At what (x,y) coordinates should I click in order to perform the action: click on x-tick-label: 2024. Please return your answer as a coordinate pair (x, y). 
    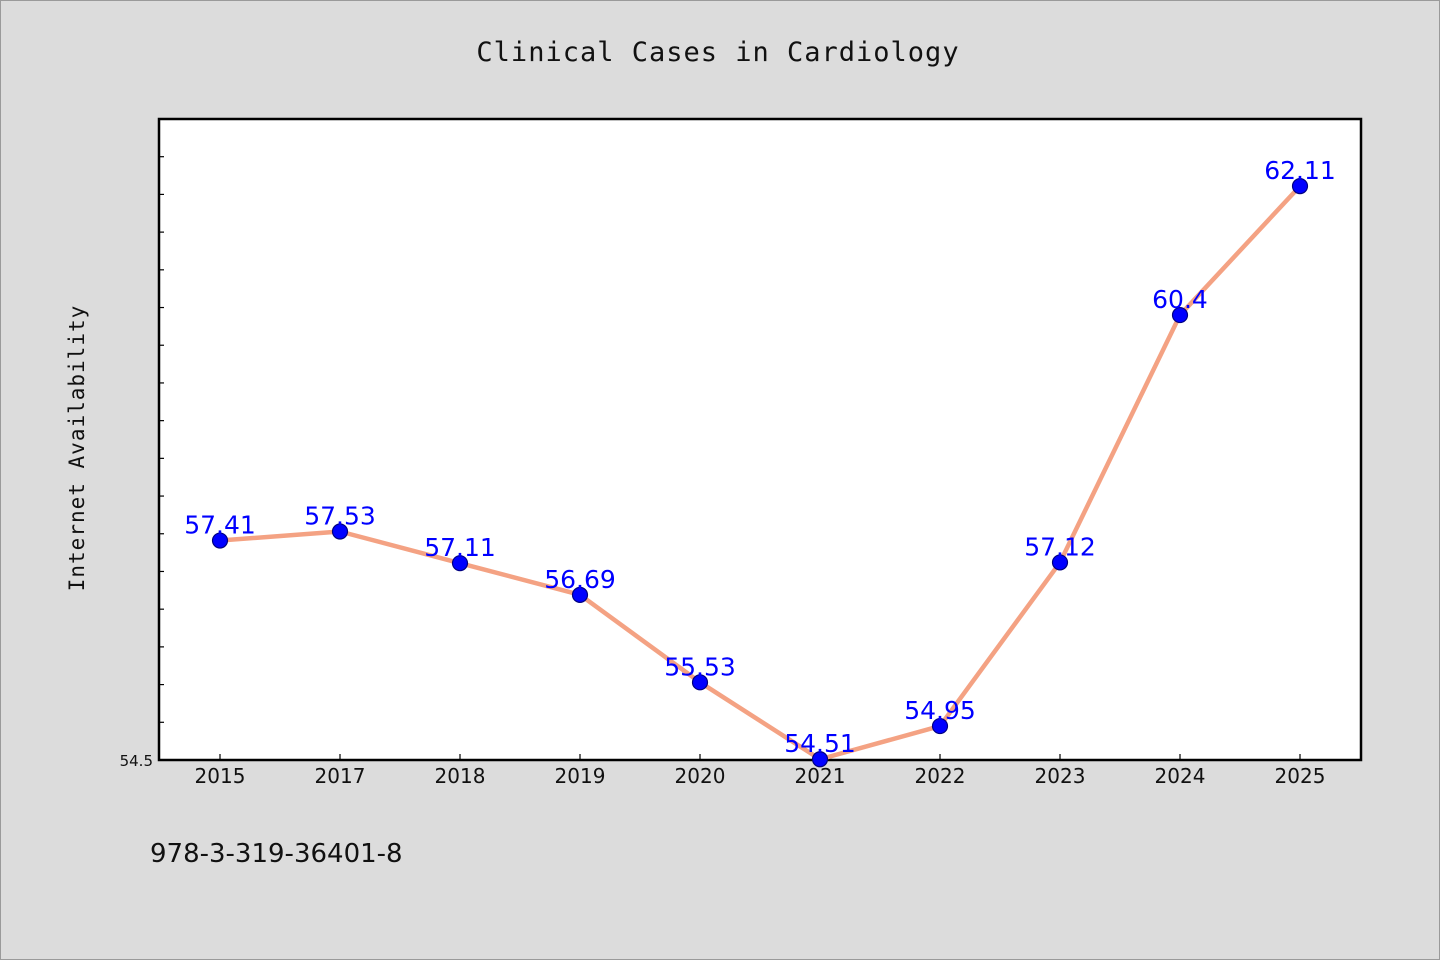
    Looking at the image, I should click on (1180, 776).